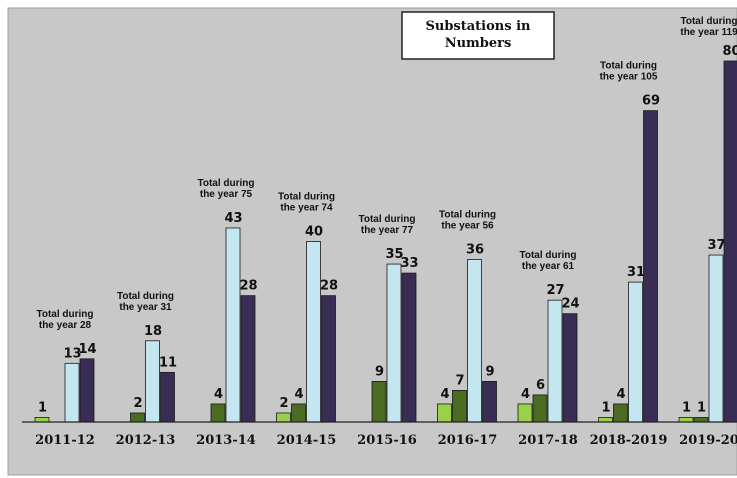 The height and width of the screenshot is (478, 737). I want to click on total-annotation: the year 77, so click(387, 230).